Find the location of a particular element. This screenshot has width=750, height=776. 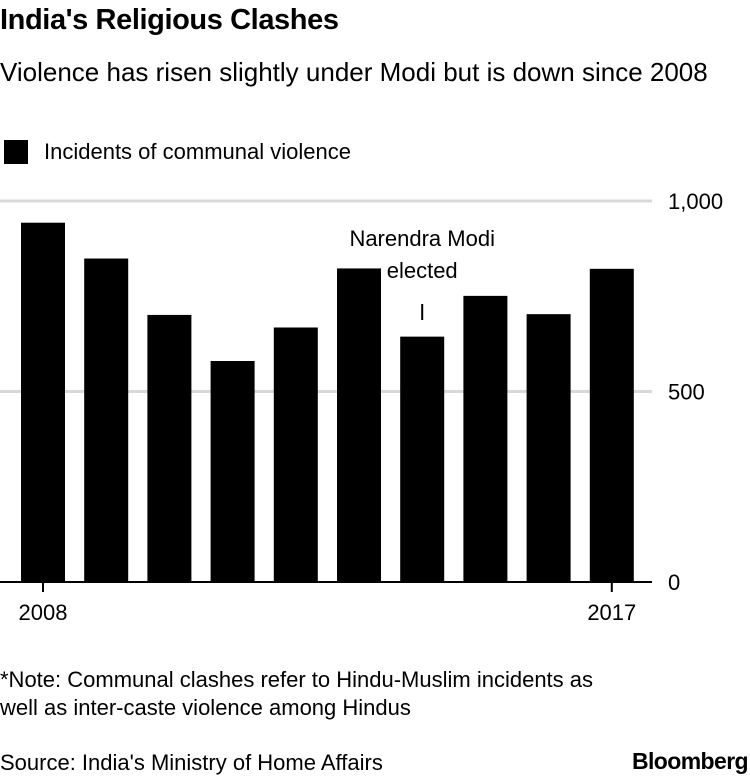

x-tick-label: 2017 is located at coordinates (611, 612).